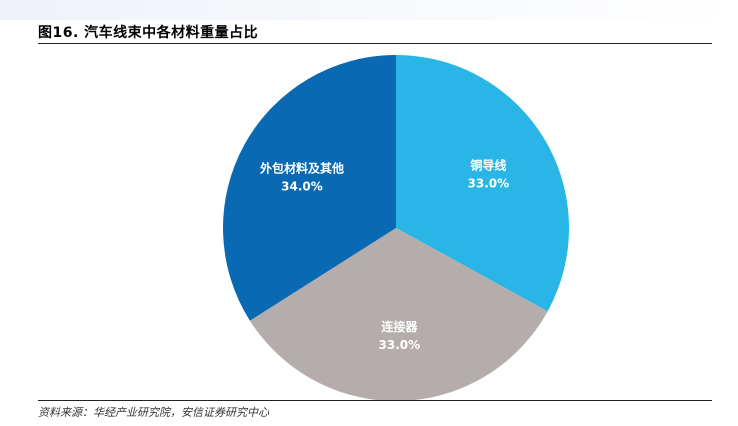  What do you see at coordinates (302, 186) in the screenshot?
I see `slice-value-label: 34.0%` at bounding box center [302, 186].